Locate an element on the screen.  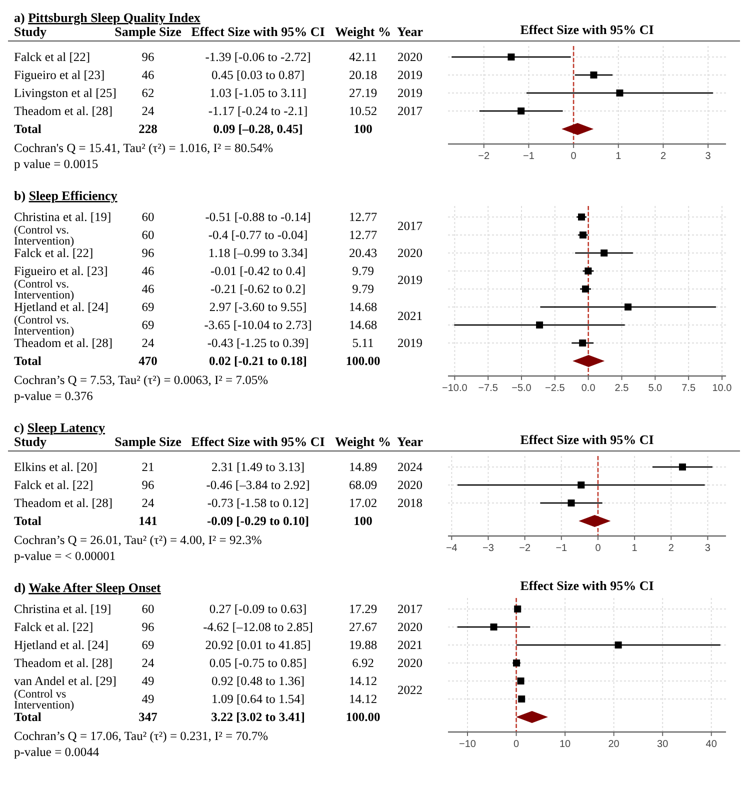
text: 2.31 [1.49 to 3.13] is located at coordinates (258, 467).